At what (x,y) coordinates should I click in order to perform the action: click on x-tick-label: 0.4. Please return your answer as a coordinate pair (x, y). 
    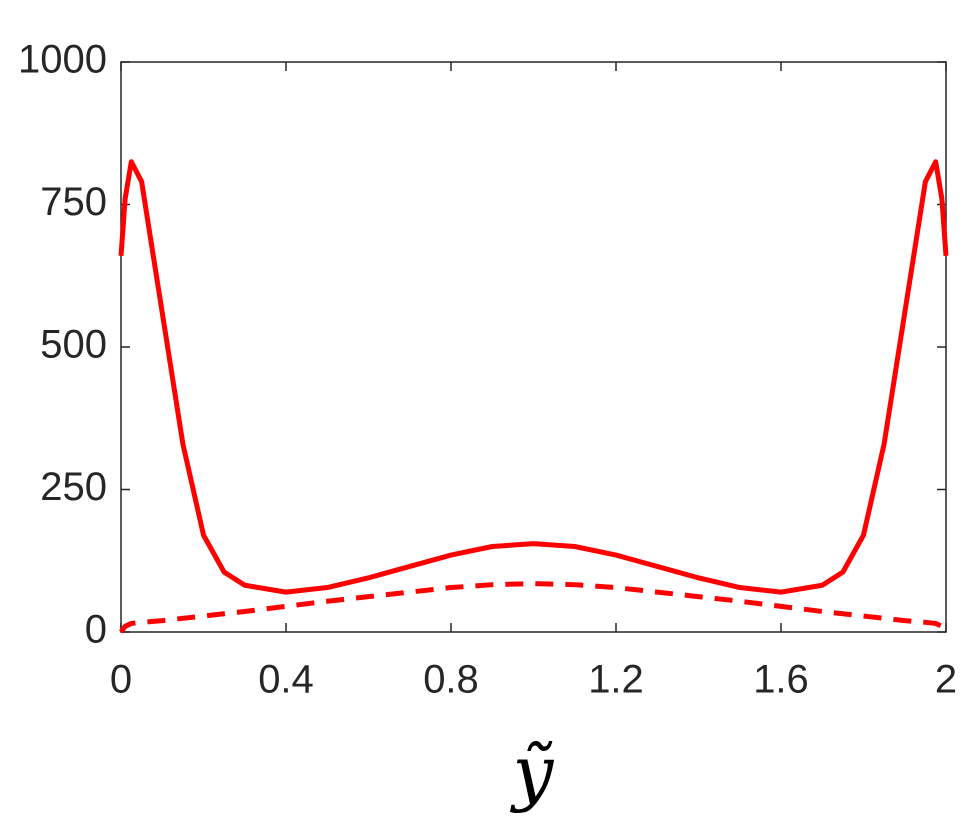
    Looking at the image, I should click on (286, 680).